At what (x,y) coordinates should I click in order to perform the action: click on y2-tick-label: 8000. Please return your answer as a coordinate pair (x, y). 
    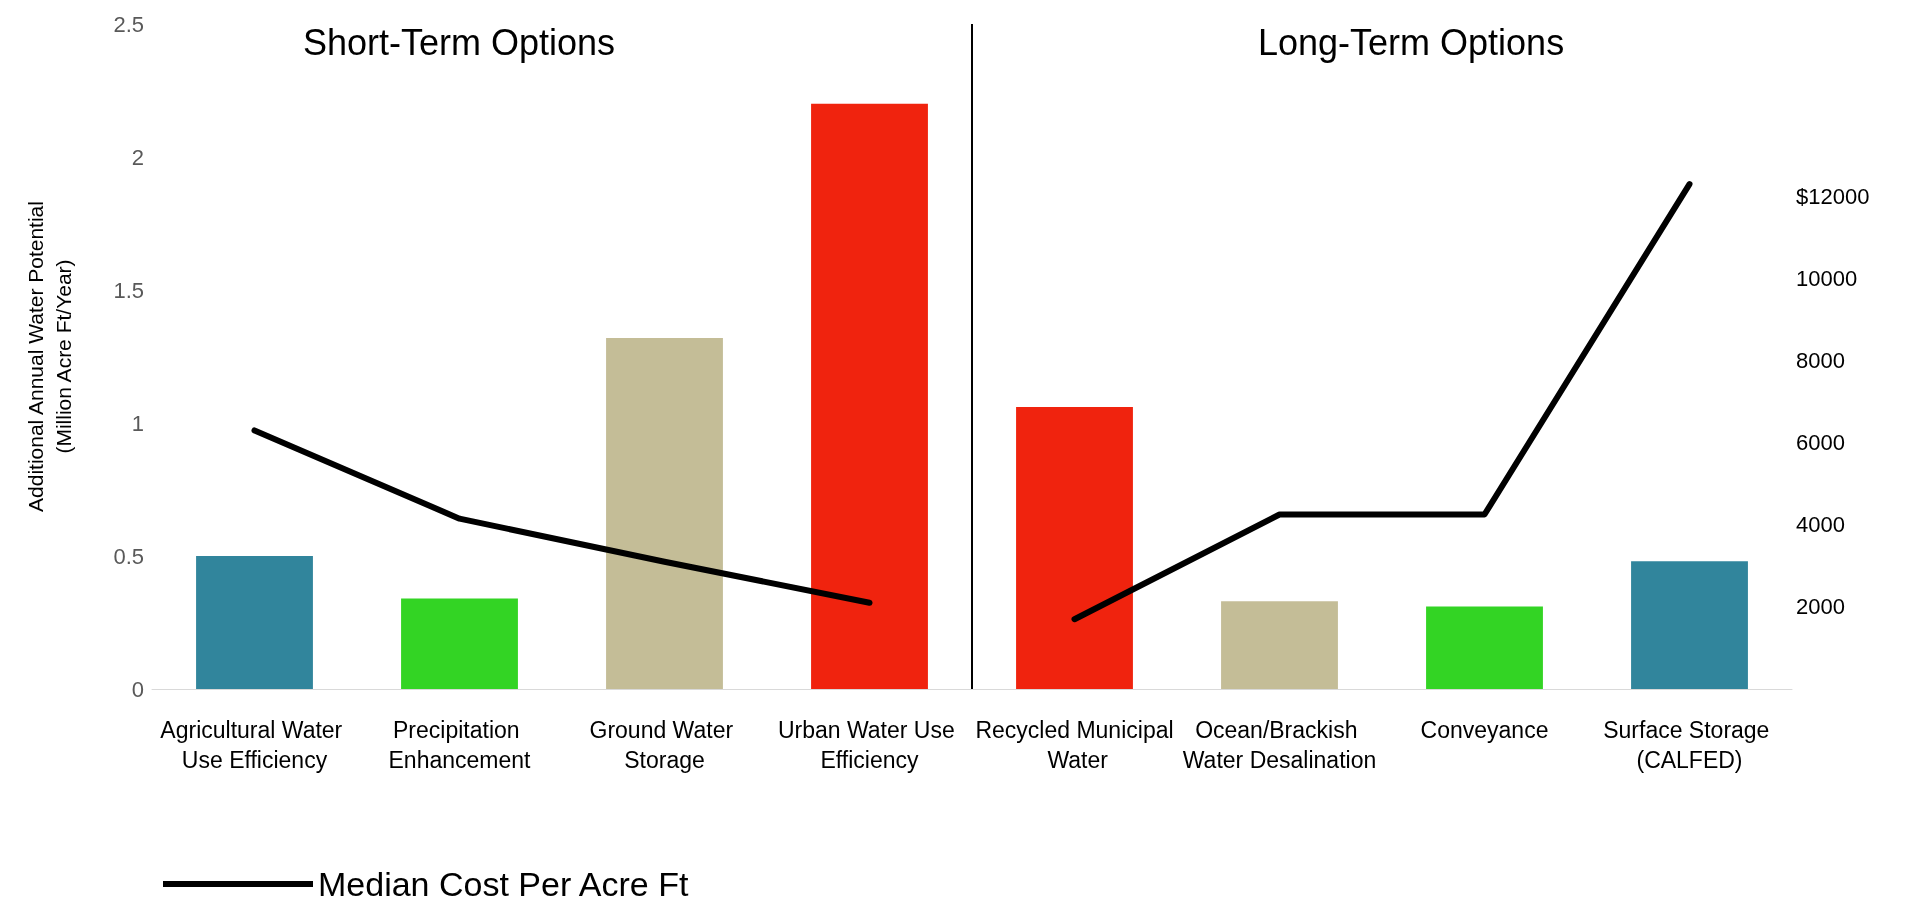
    Looking at the image, I should click on (1820, 361).